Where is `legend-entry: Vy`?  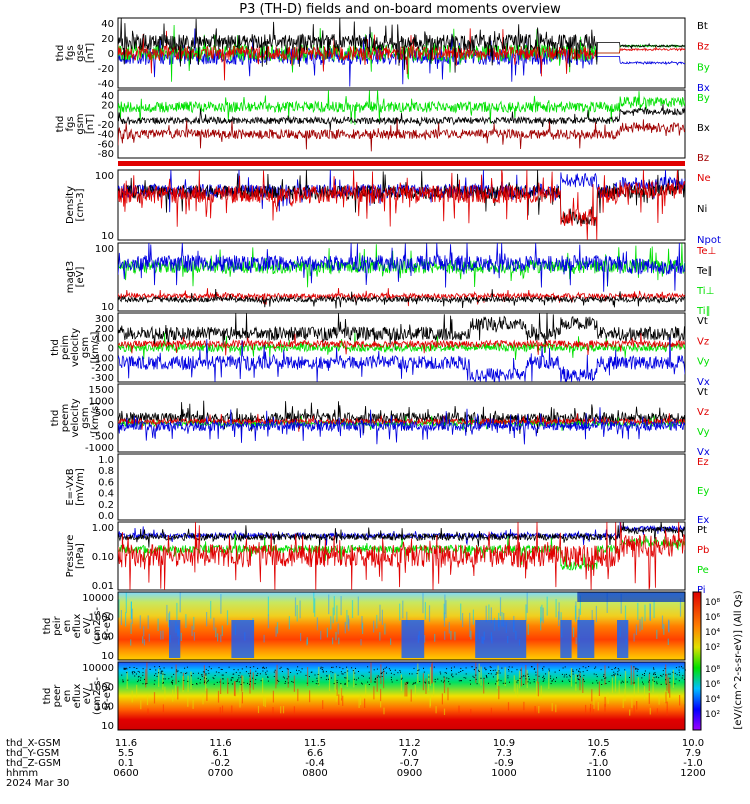 legend-entry: Vy is located at coordinates (703, 362).